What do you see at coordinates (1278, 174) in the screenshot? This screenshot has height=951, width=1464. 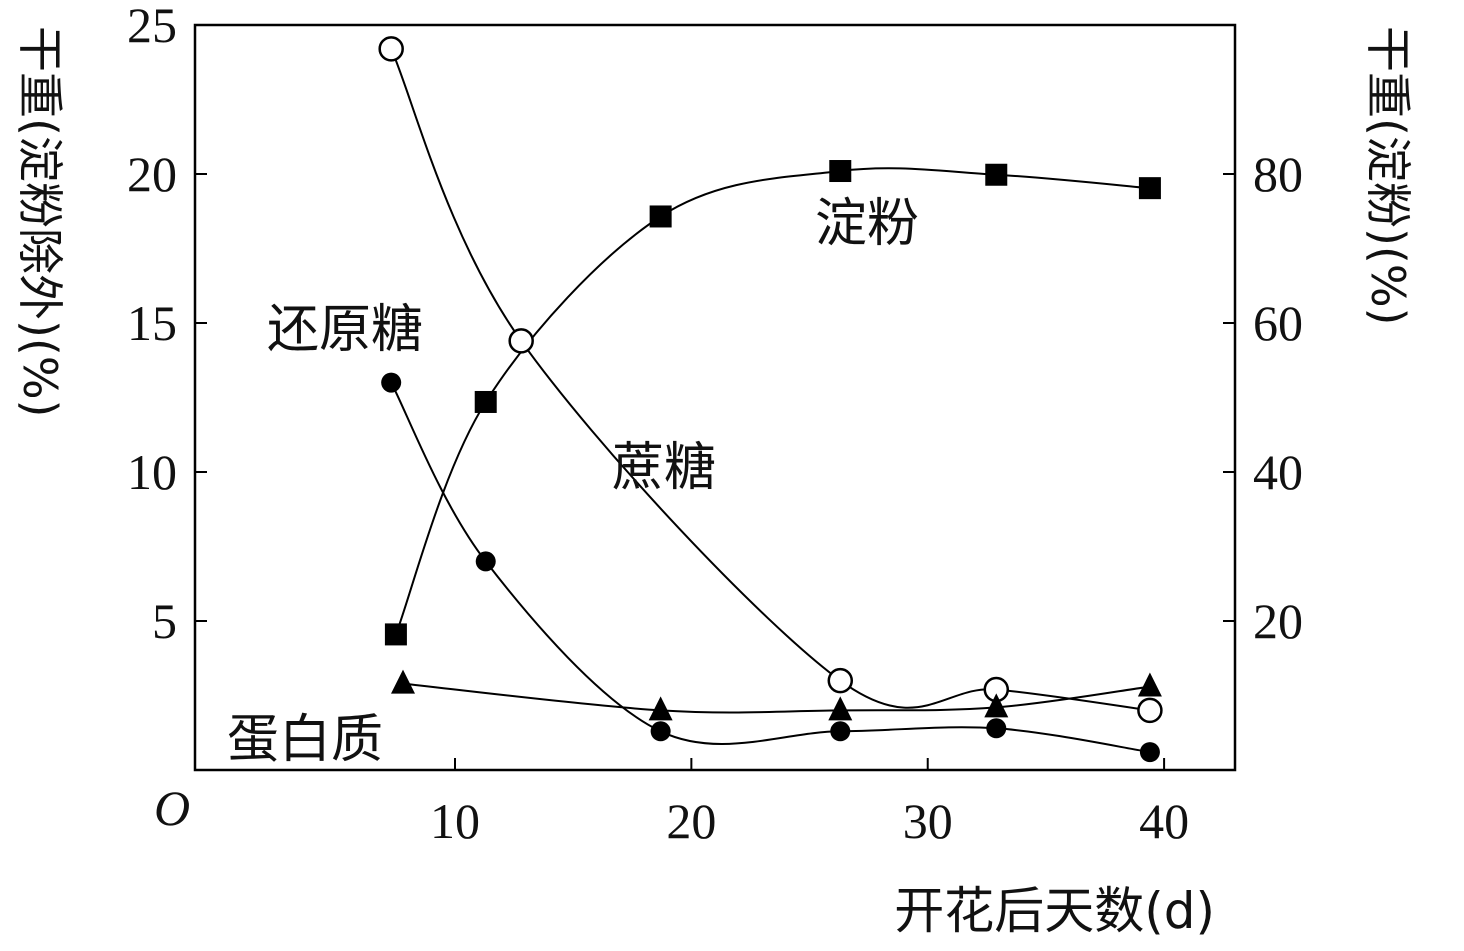 I see `y-right-tick-label: 80` at bounding box center [1278, 174].